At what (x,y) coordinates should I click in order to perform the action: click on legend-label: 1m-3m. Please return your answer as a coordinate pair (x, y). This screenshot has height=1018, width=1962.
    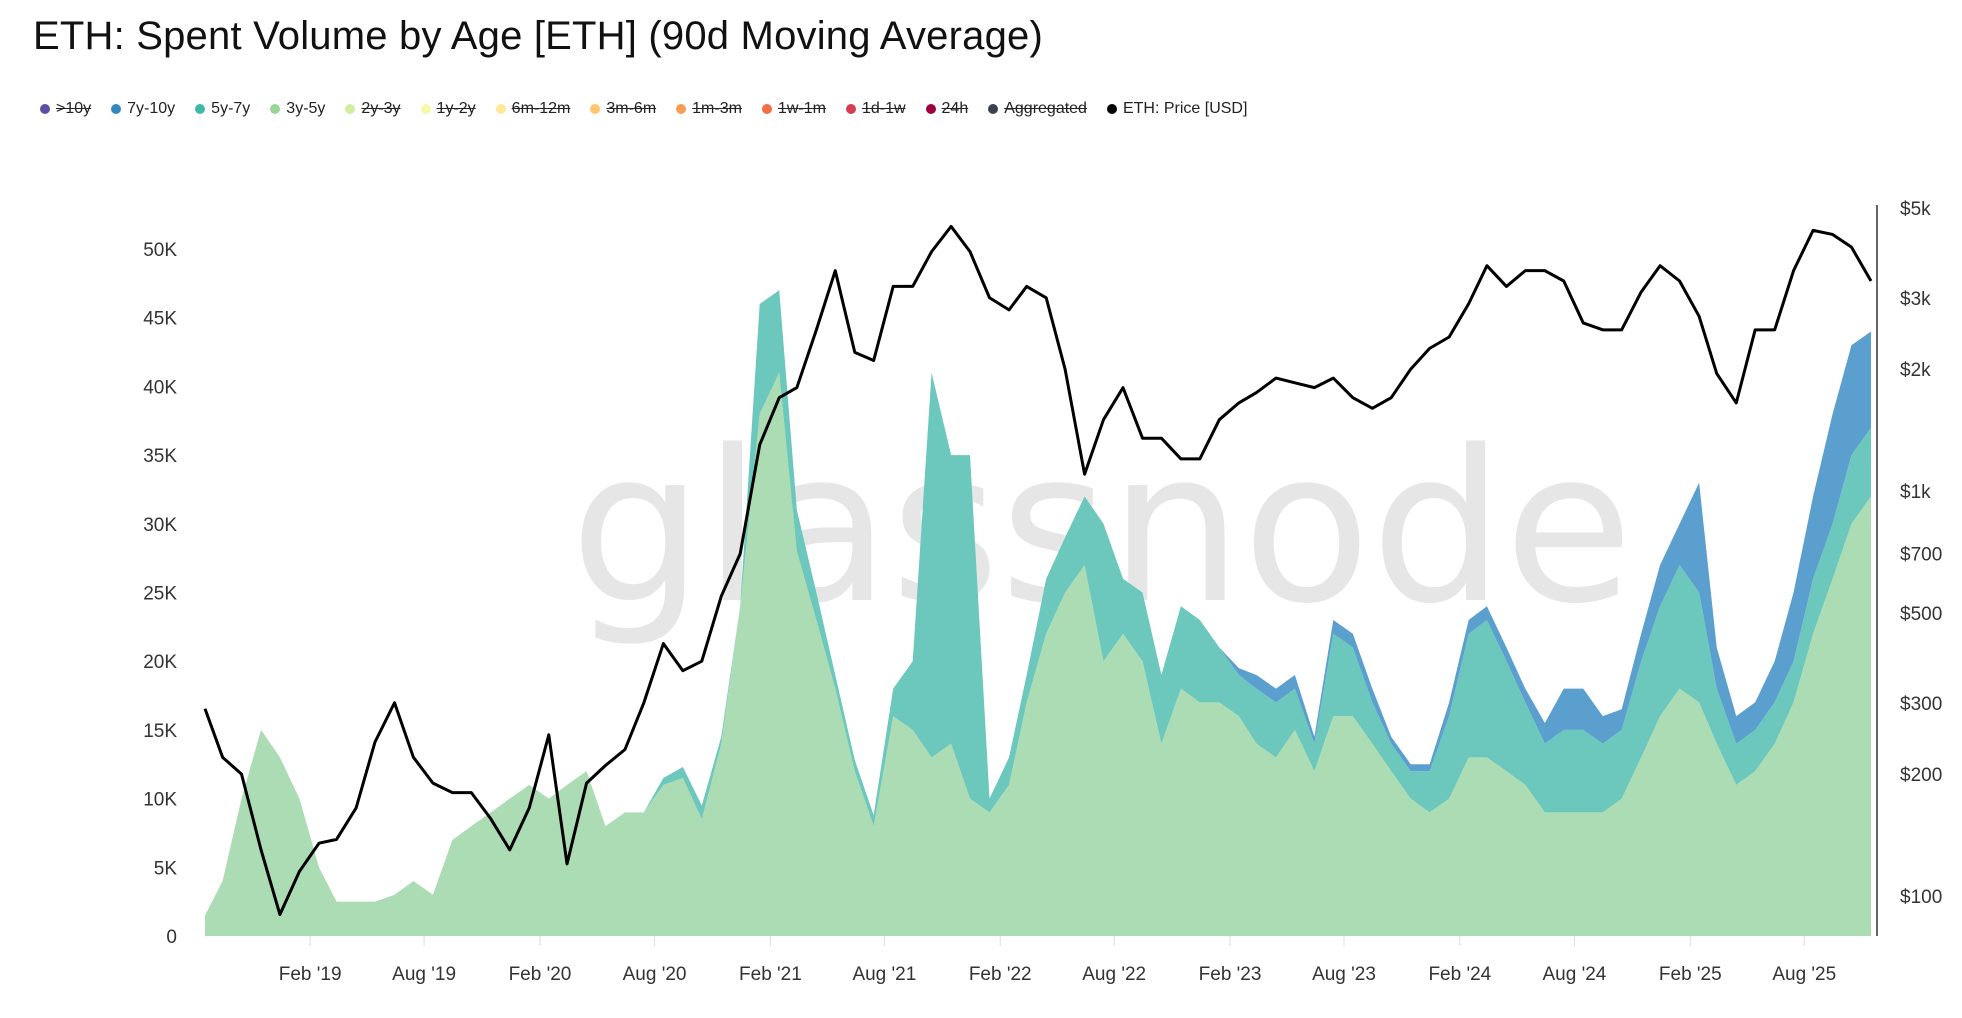
    Looking at the image, I should click on (717, 108).